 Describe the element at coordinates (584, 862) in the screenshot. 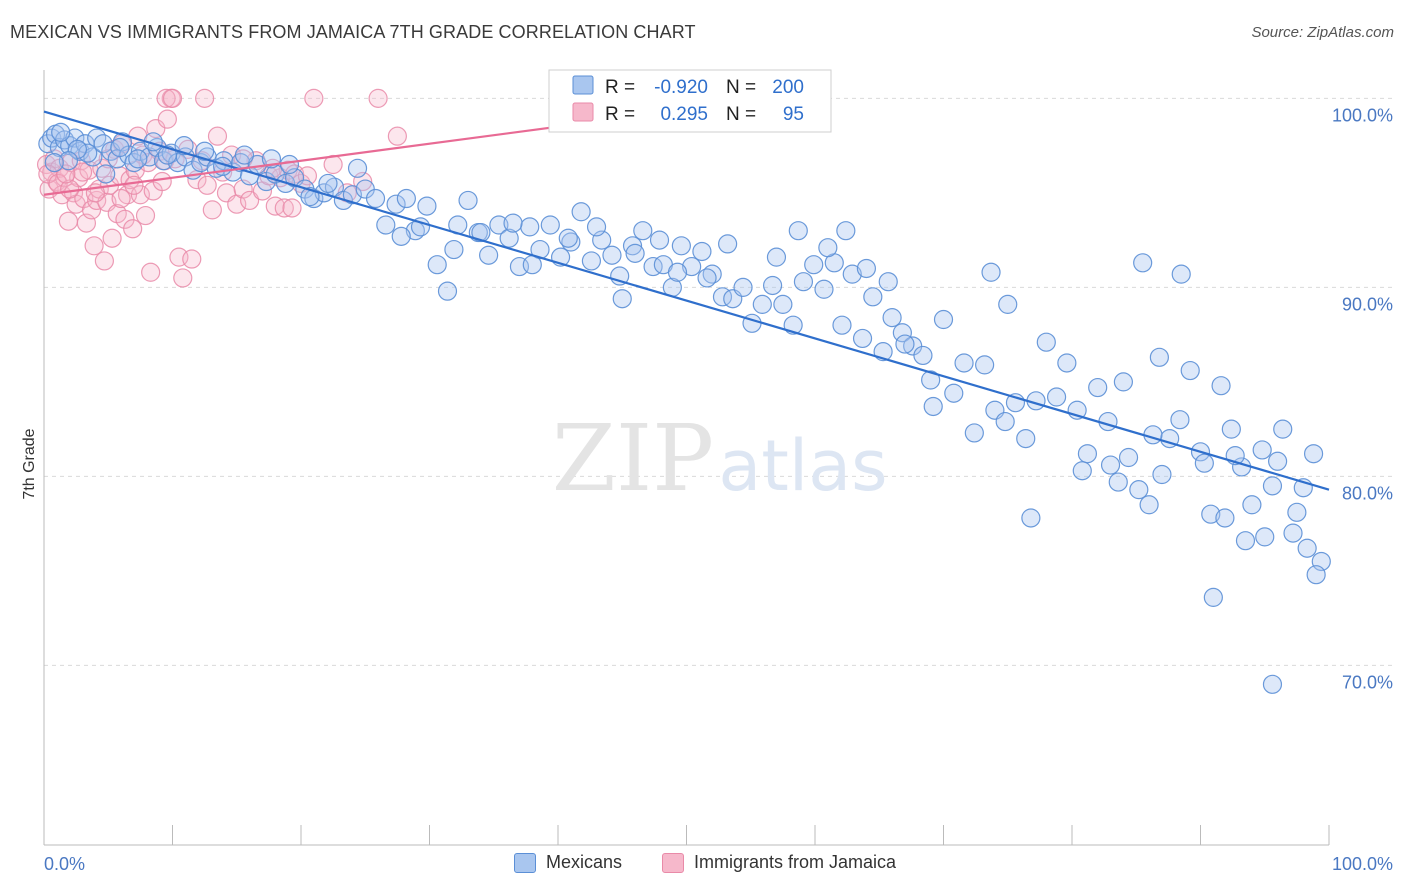

I see `legend-label-mexicans: Mexicans` at that location.